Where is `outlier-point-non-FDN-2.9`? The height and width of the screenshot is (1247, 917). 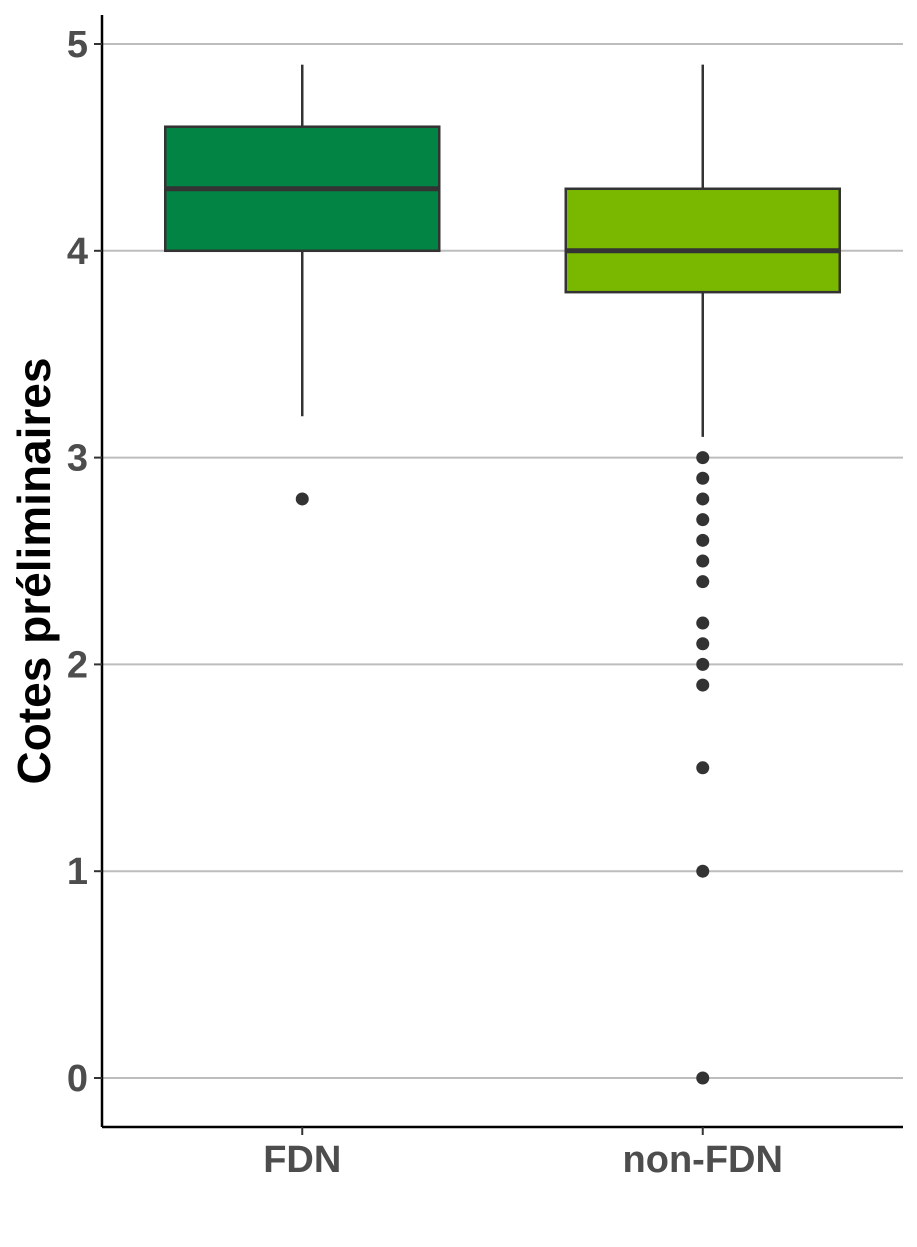
outlier-point-non-FDN-2.9 is located at coordinates (703, 478).